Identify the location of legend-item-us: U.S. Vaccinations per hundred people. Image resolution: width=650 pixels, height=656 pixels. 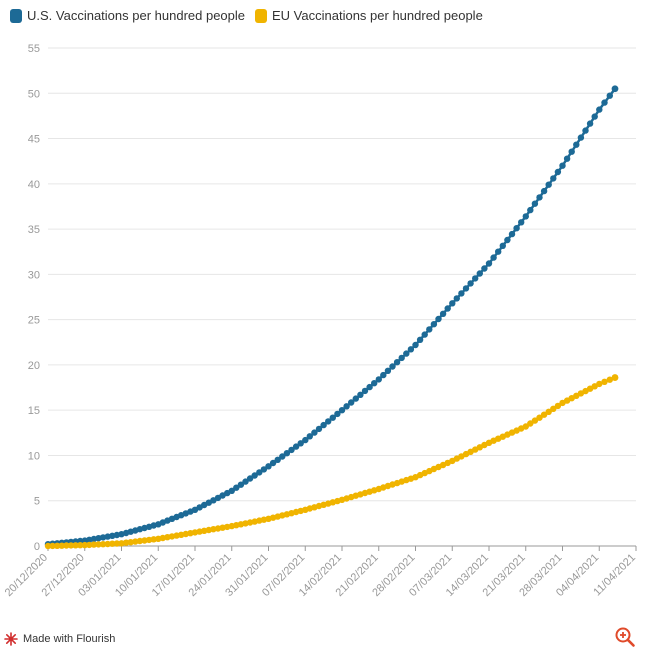
(127, 15).